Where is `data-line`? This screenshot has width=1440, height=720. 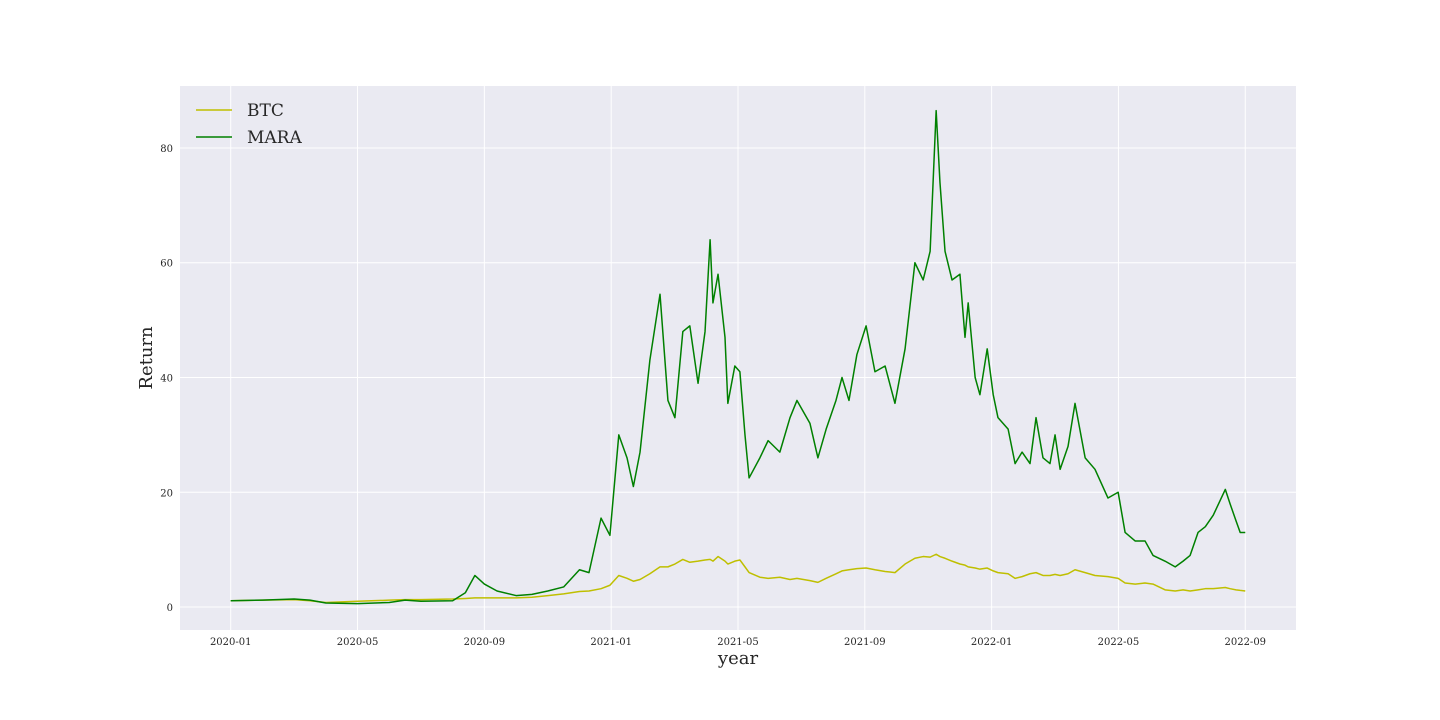 data-line is located at coordinates (738, 578).